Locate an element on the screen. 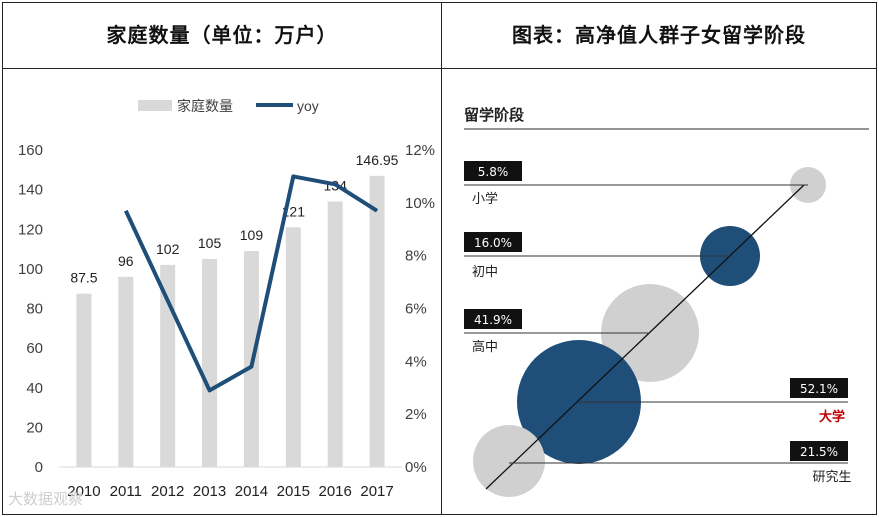  bar-2015 is located at coordinates (293, 347).